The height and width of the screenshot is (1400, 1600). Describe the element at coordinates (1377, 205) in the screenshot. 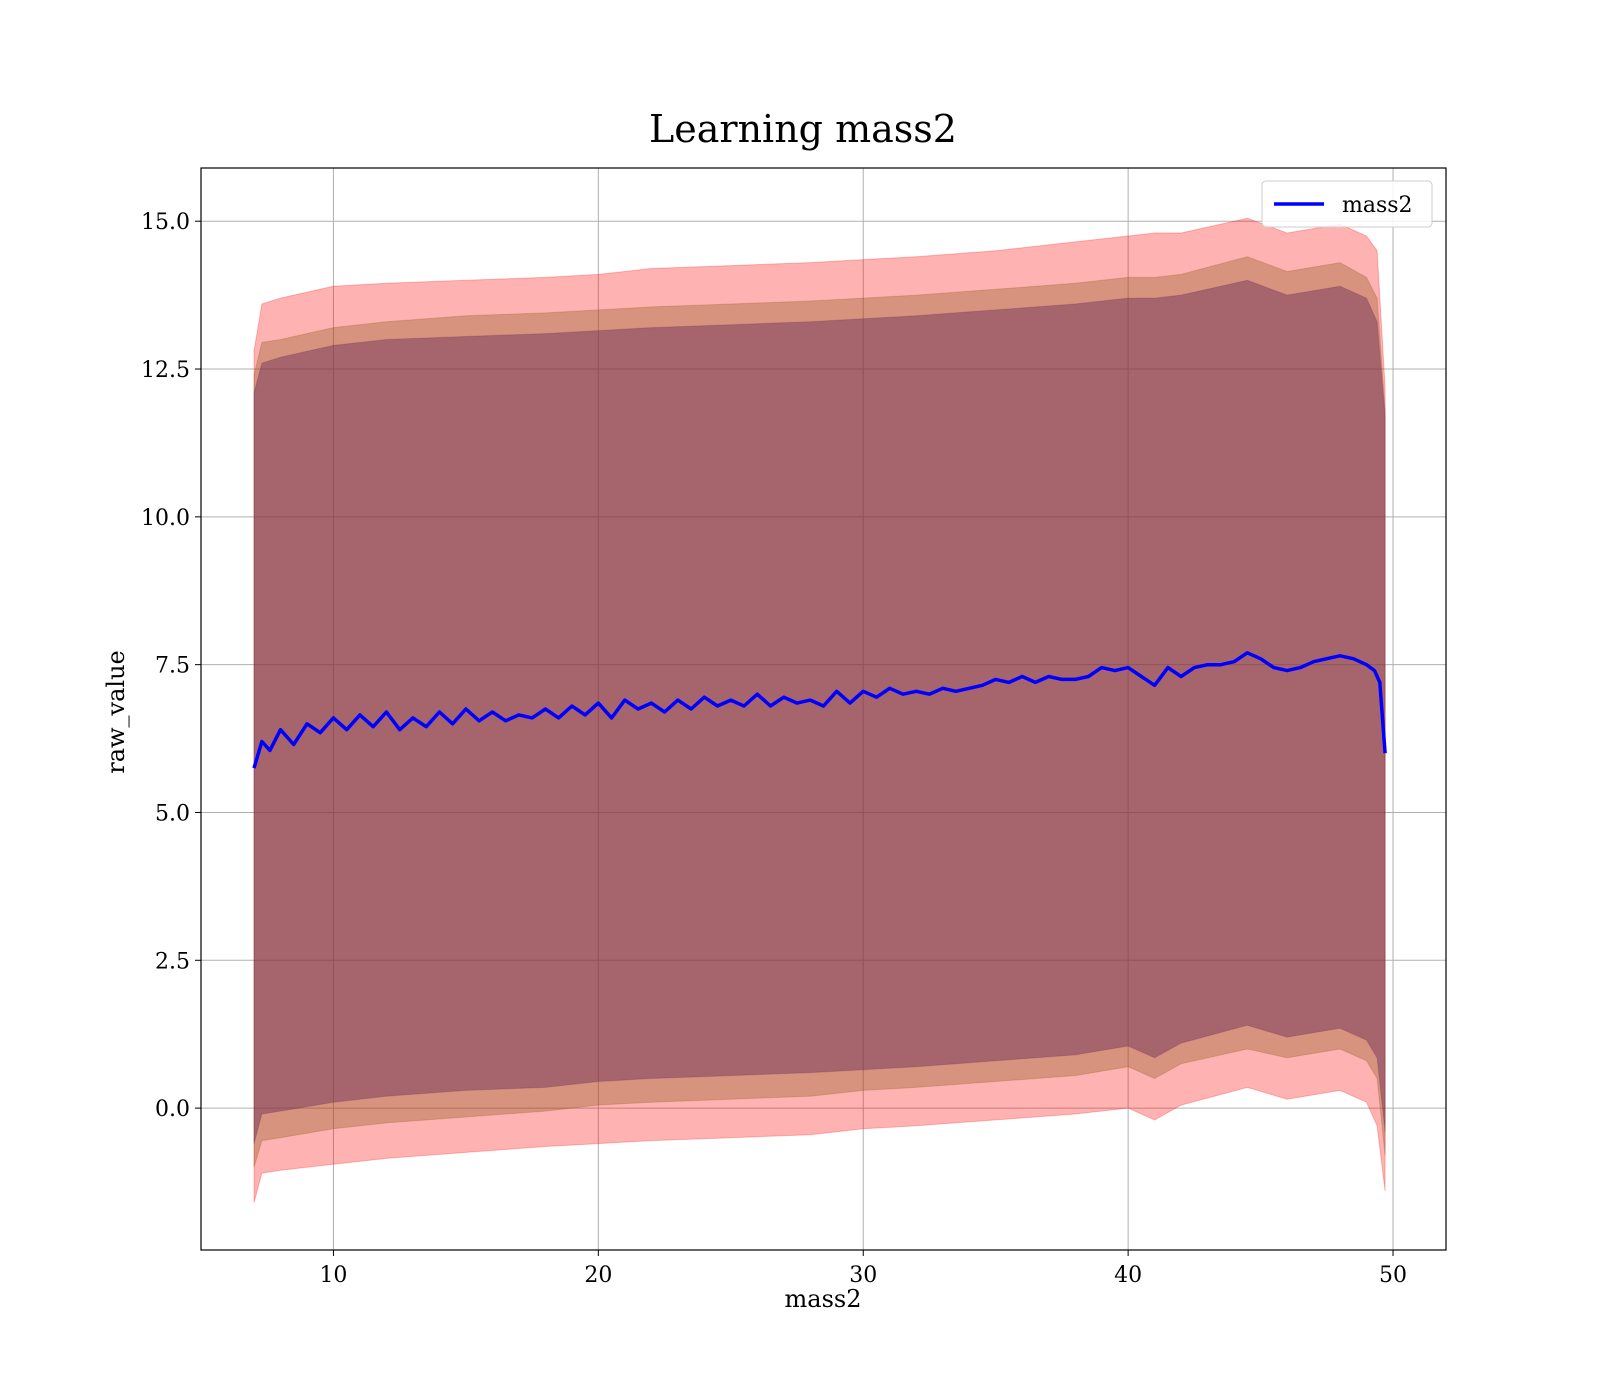

I see `legend-label: mass2` at that location.